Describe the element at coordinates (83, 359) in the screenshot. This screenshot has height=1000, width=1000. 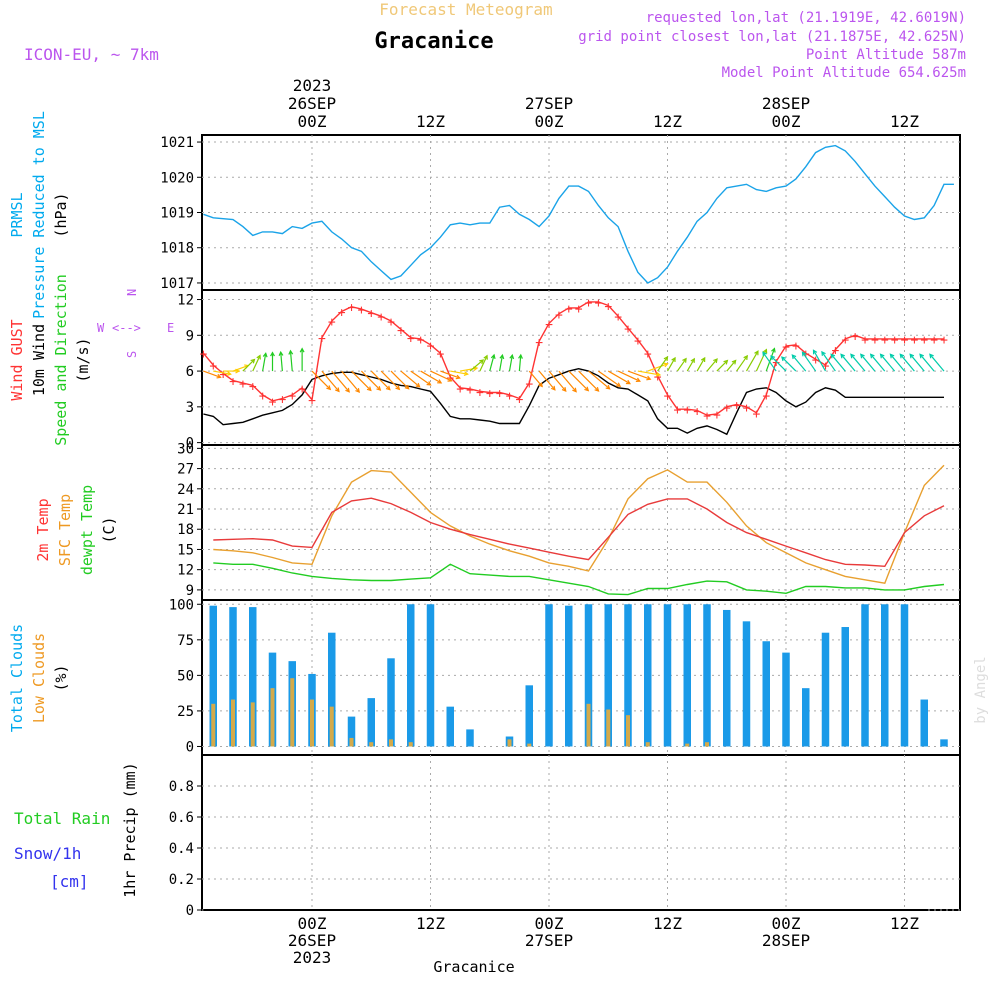
I see `wind-label: (m/s)` at that location.